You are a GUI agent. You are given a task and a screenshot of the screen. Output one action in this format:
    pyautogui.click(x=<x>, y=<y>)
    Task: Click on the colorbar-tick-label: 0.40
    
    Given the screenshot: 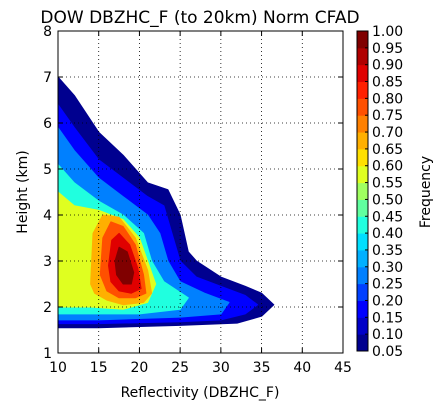 What is the action you would take?
    pyautogui.click(x=387, y=234)
    